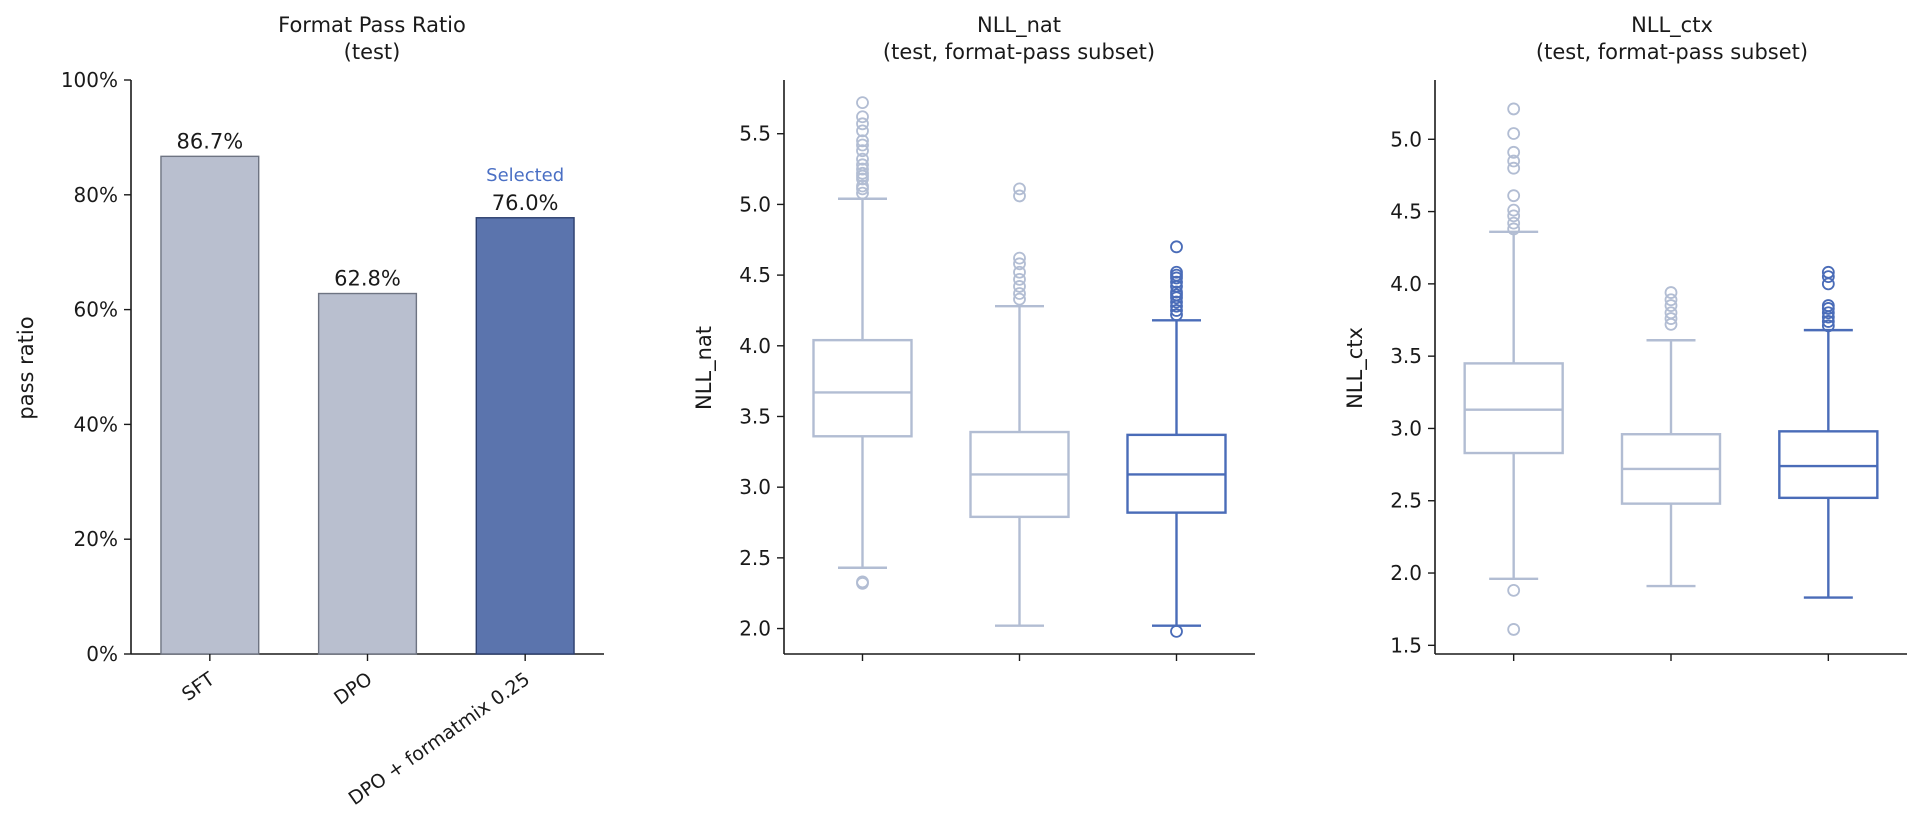  Describe the element at coordinates (209, 141) in the screenshot. I see `bar-value-label: 86.7%` at that location.